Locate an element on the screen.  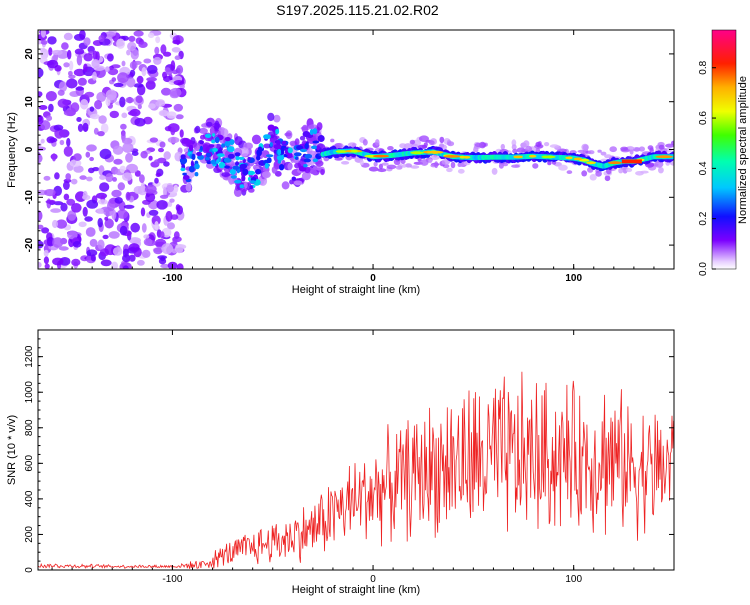
snr-y-tick-label: 1000 is located at coordinates (29, 392).